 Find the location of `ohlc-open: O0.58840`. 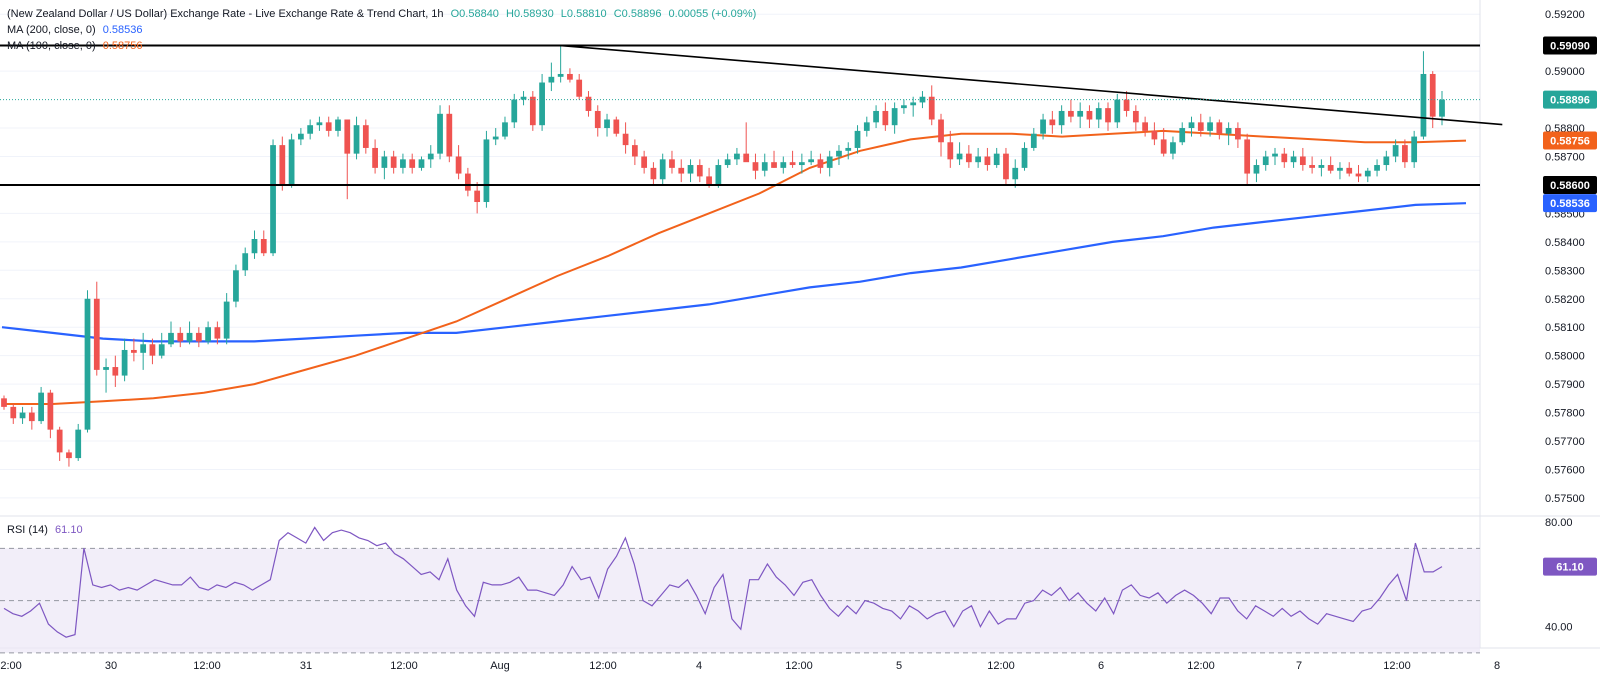

ohlc-open: O0.58840 is located at coordinates (474, 14).